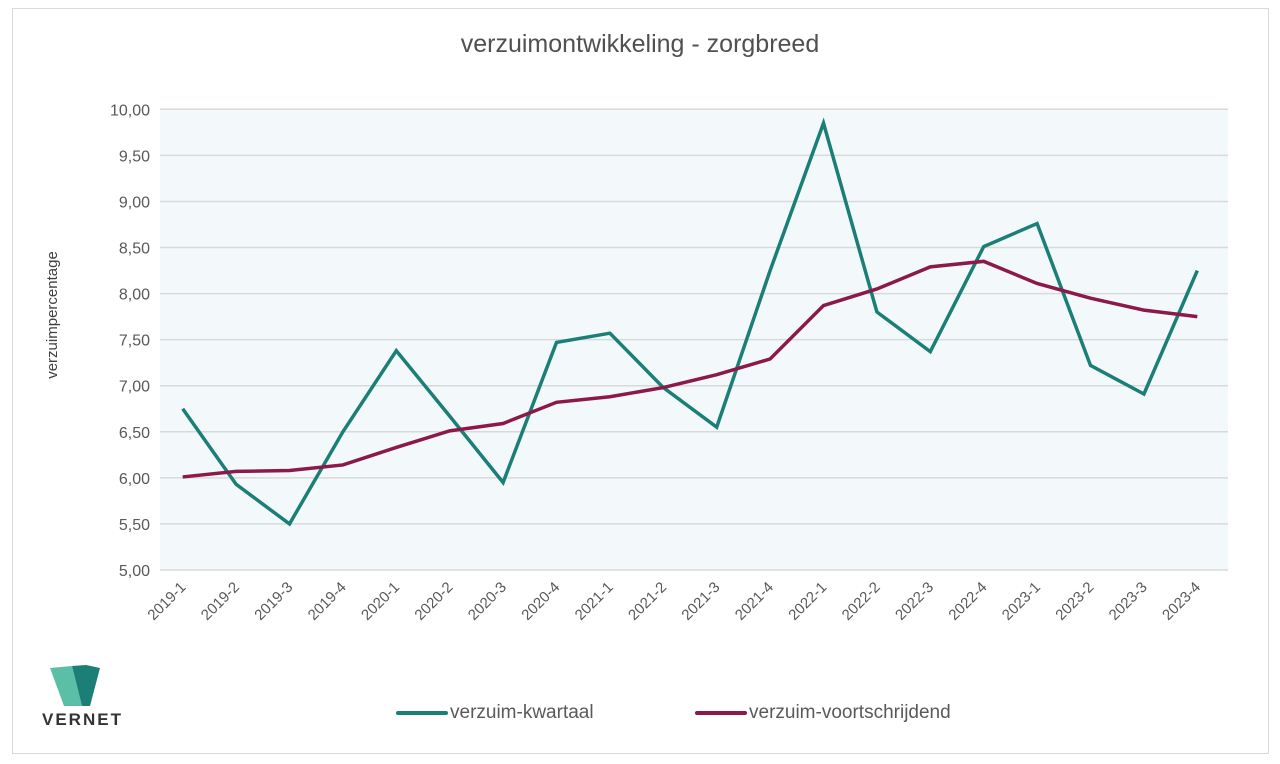 This screenshot has height=764, width=1280. What do you see at coordinates (433, 601) in the screenshot?
I see `x-tick-label: 2020-2` at bounding box center [433, 601].